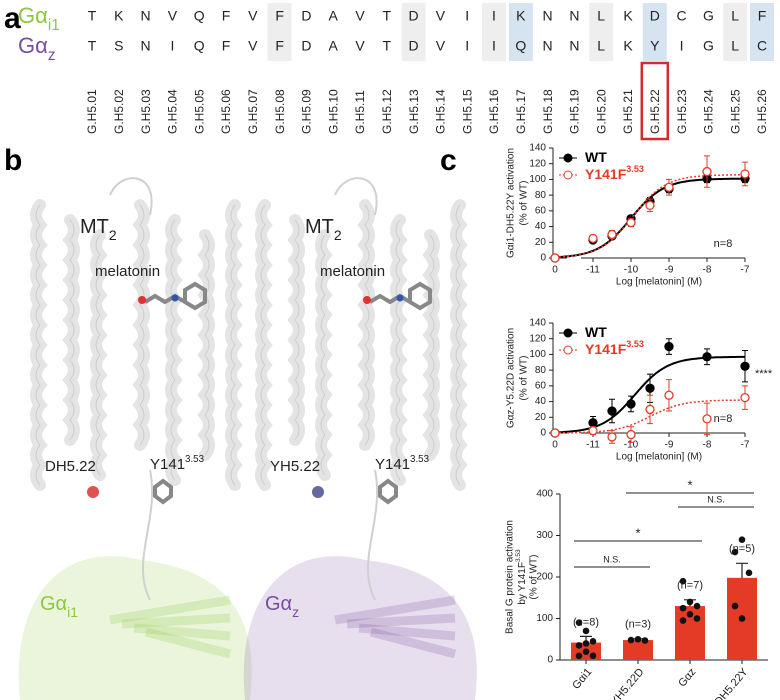 This screenshot has width=780, height=700. Describe the element at coordinates (586, 622) in the screenshot. I see `n-label: (n=8)` at that location.